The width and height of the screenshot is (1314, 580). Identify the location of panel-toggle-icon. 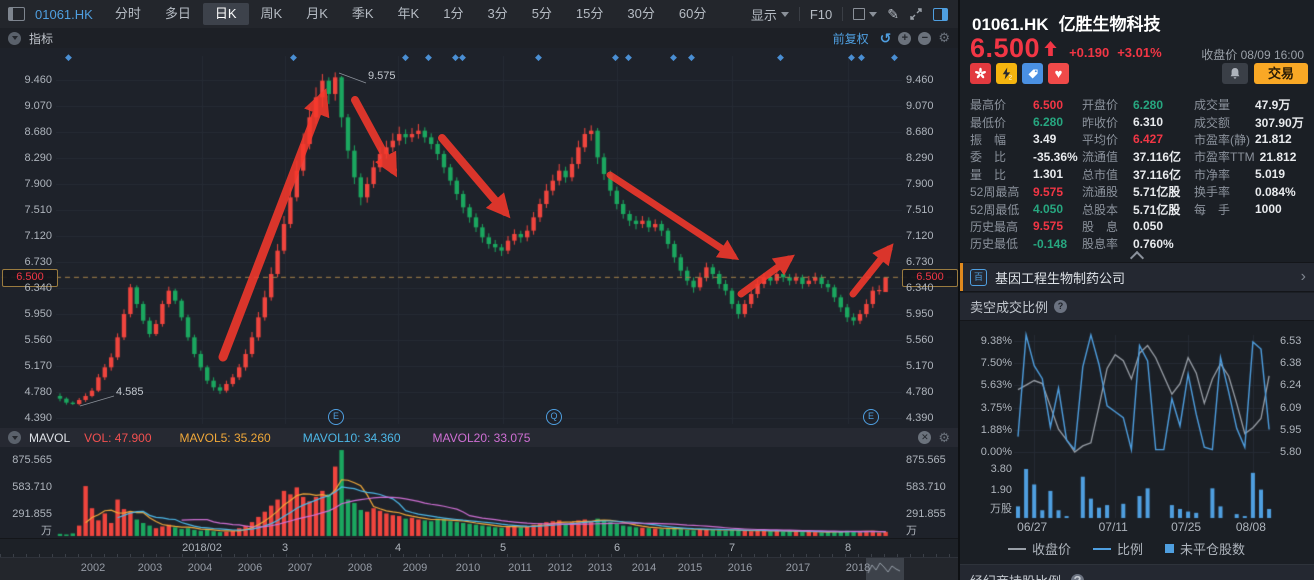
(940, 14).